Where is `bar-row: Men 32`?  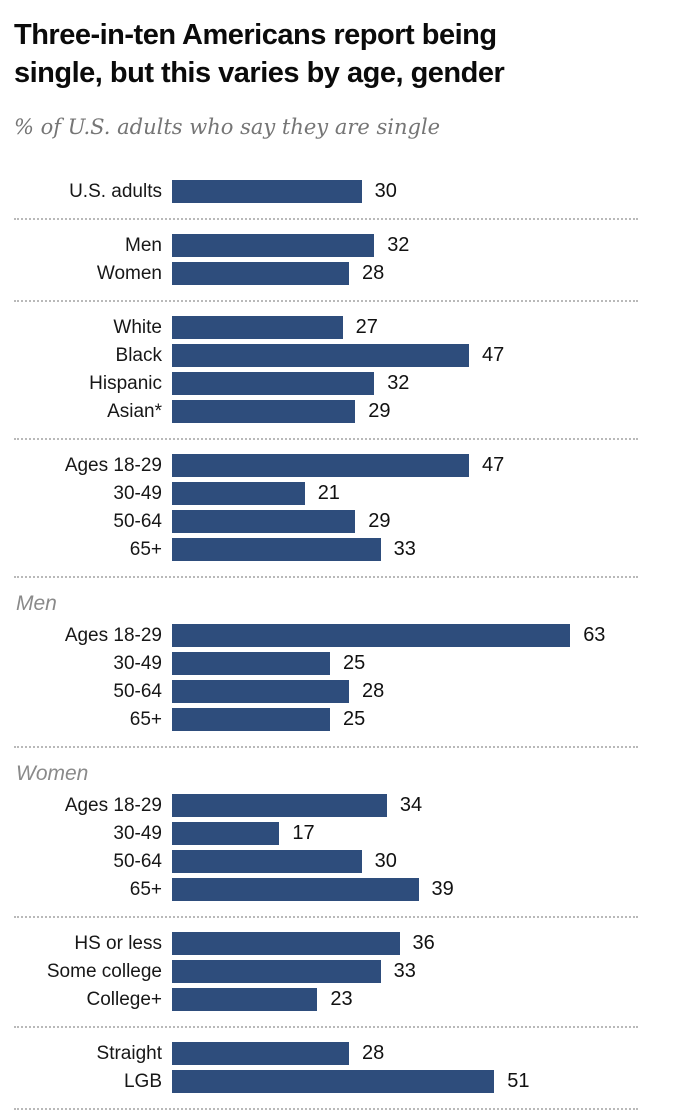
bar-row: Men 32 is located at coordinates (326, 245).